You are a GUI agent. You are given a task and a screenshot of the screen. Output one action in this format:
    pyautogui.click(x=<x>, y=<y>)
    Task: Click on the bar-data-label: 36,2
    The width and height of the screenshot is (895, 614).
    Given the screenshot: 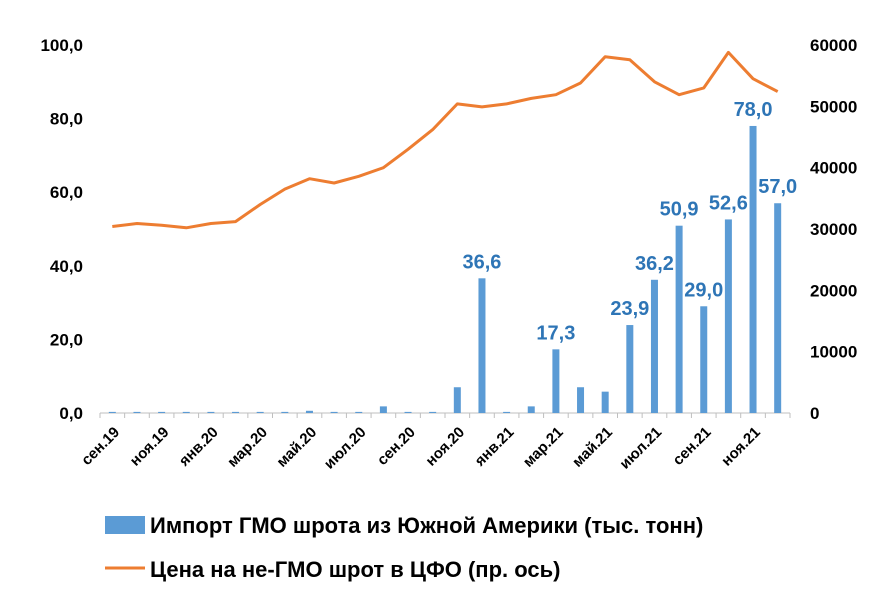 What is the action you would take?
    pyautogui.click(x=654, y=264)
    